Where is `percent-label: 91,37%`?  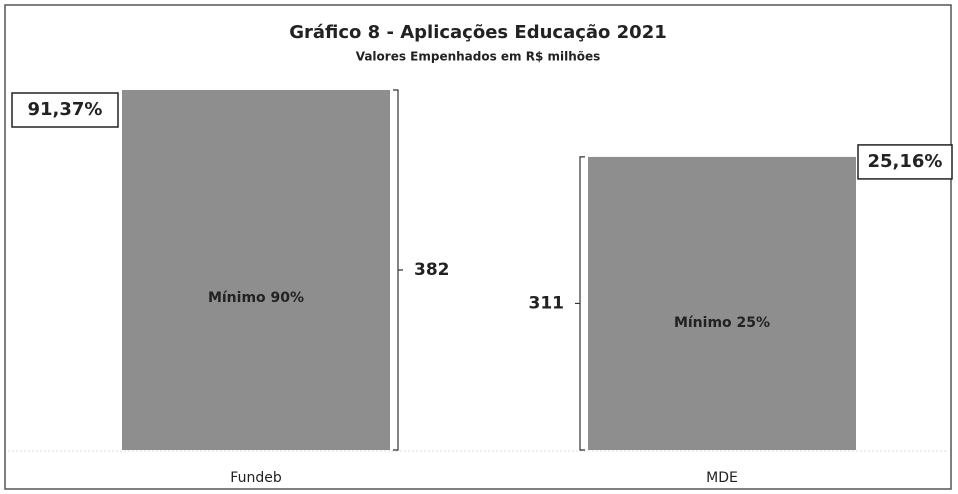 percent-label: 91,37% is located at coordinates (65, 109).